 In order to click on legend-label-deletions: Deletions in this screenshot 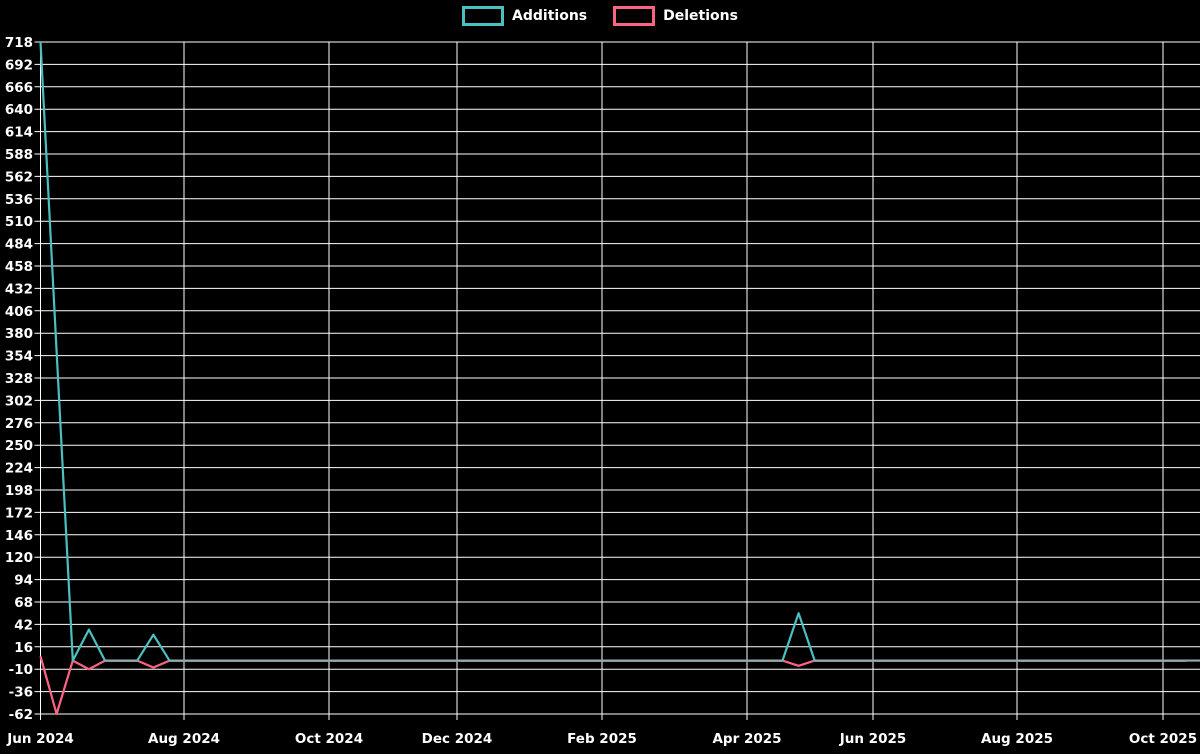, I will do `click(700, 16)`.